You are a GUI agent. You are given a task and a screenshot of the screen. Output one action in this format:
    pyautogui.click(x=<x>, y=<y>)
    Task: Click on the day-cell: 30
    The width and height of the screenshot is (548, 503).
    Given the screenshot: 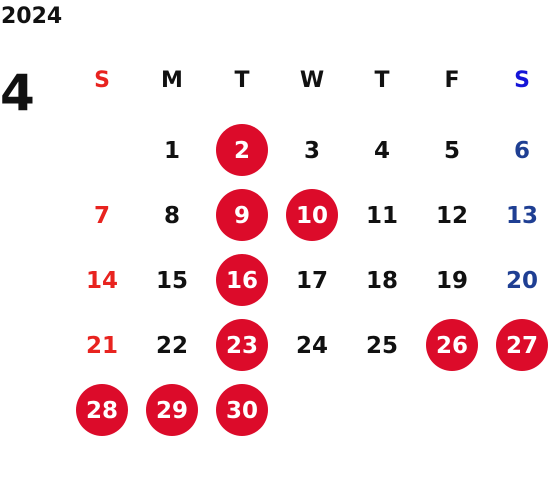 What is the action you would take?
    pyautogui.click(x=242, y=410)
    